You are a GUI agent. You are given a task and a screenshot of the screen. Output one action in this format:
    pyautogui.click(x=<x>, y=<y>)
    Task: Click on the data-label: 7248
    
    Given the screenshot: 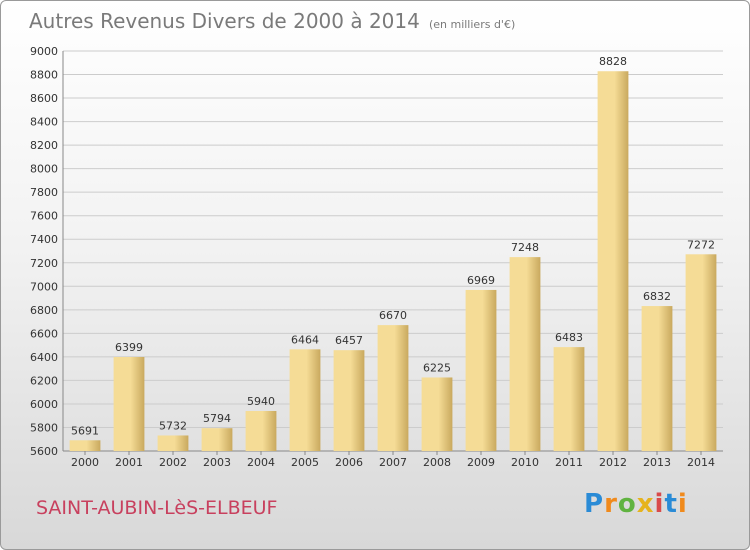 What is the action you would take?
    pyautogui.click(x=525, y=247)
    